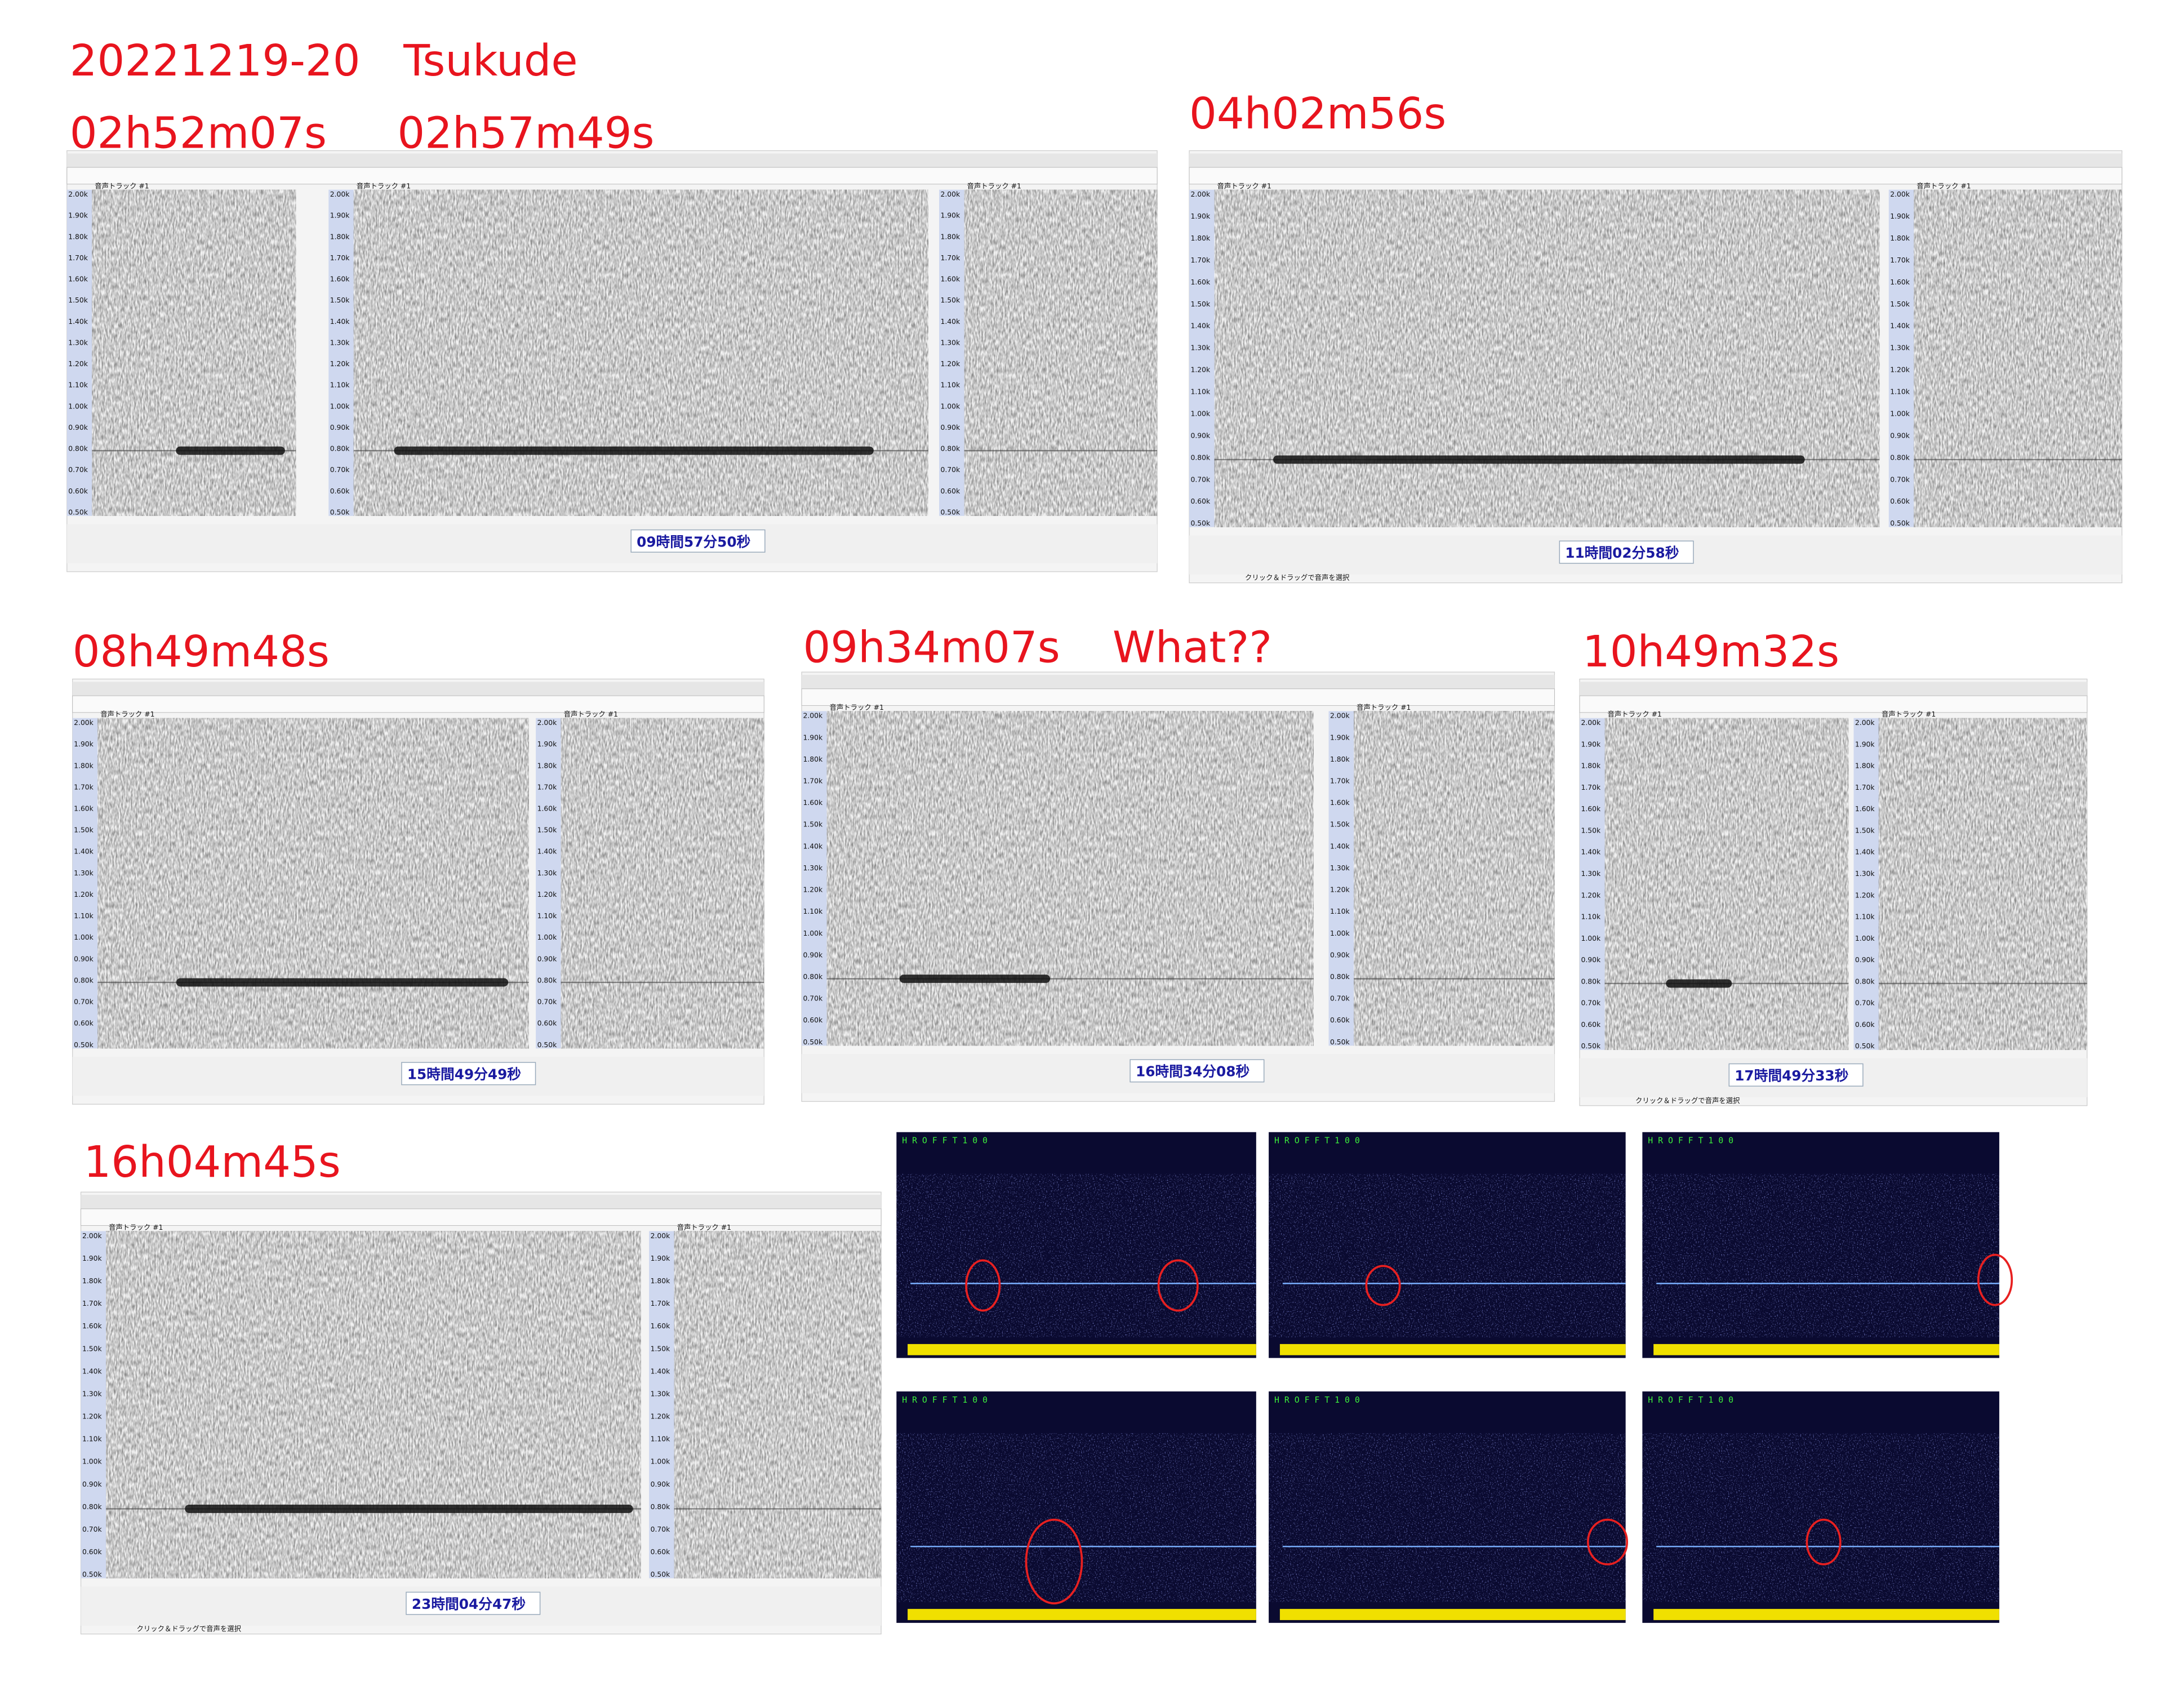  Describe the element at coordinates (1622, 553) in the screenshot. I see `time-readout: 11時間02分58秒` at that location.